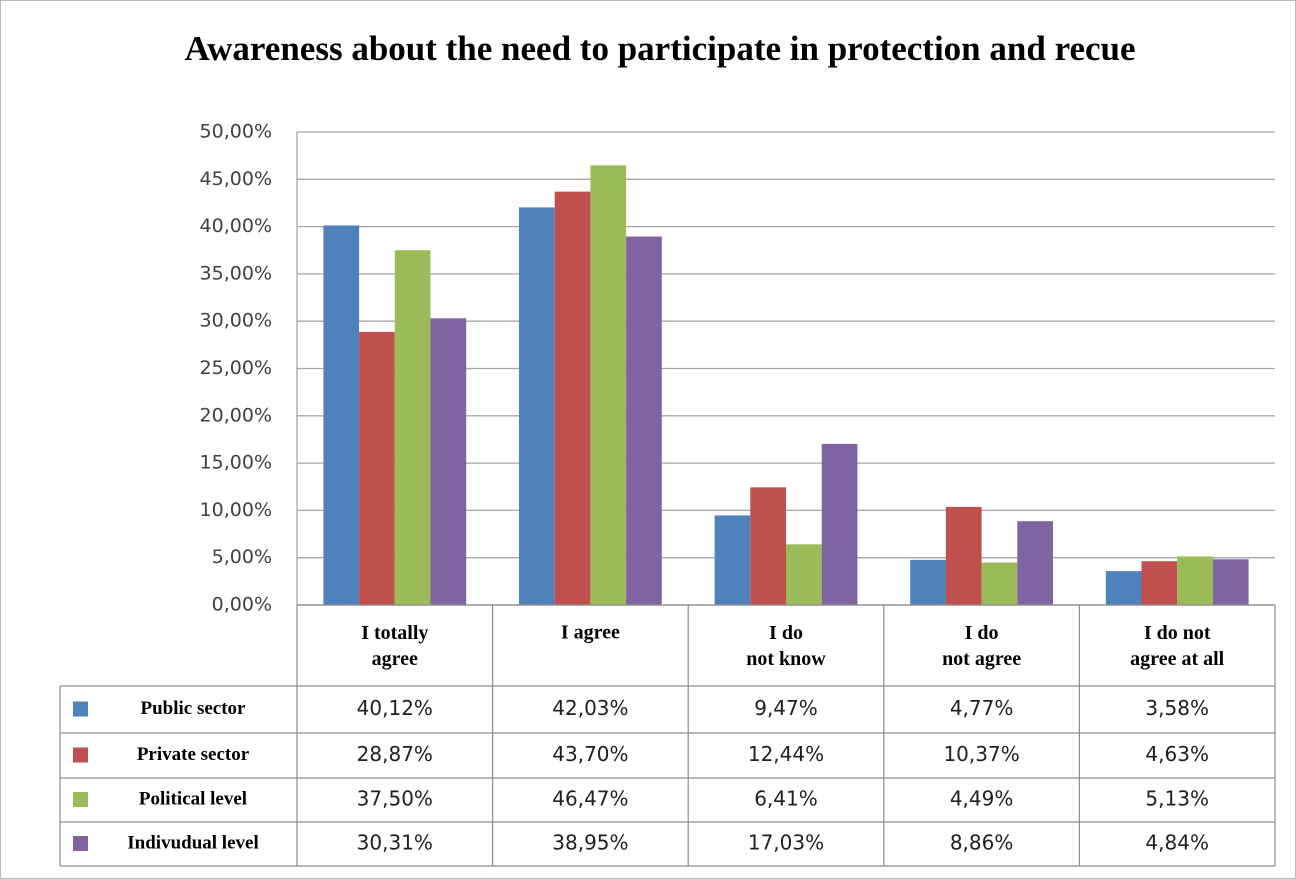  What do you see at coordinates (590, 754) in the screenshot?
I see `table-value: 43,70%` at bounding box center [590, 754].